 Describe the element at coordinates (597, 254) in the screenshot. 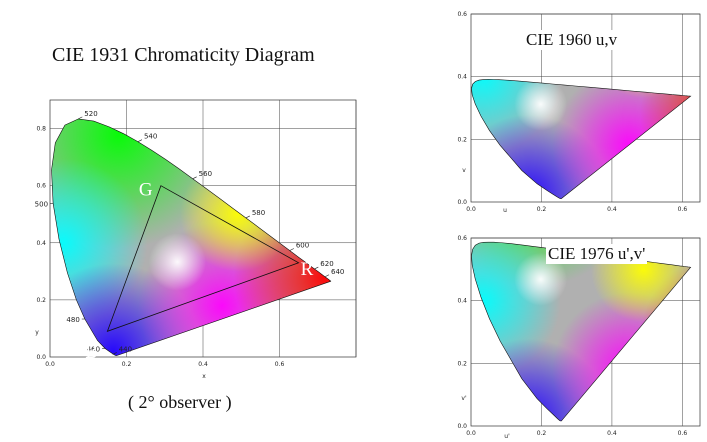

I see `cie1976-title: CIE 1976 u',v'` at that location.